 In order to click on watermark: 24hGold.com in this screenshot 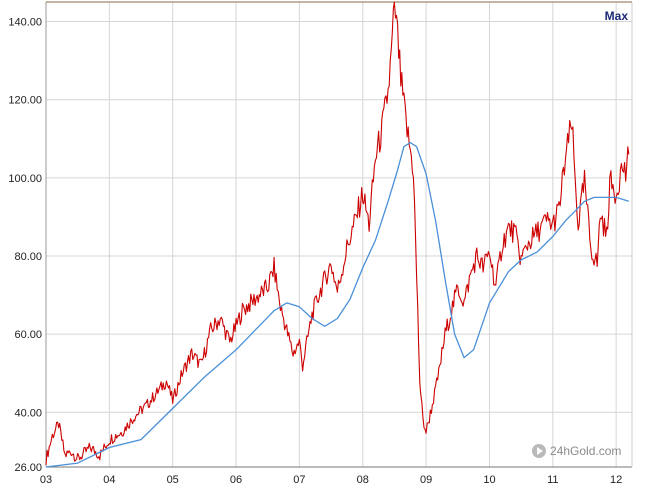, I will do `click(576, 451)`.